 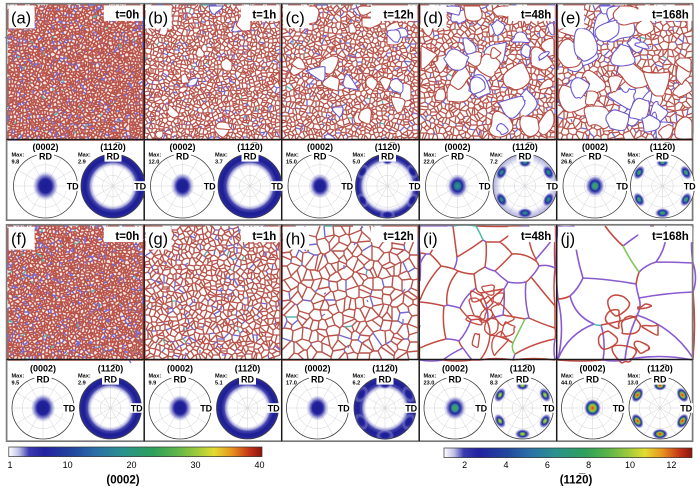 I want to click on svg-text: 1, so click(x=9, y=465).